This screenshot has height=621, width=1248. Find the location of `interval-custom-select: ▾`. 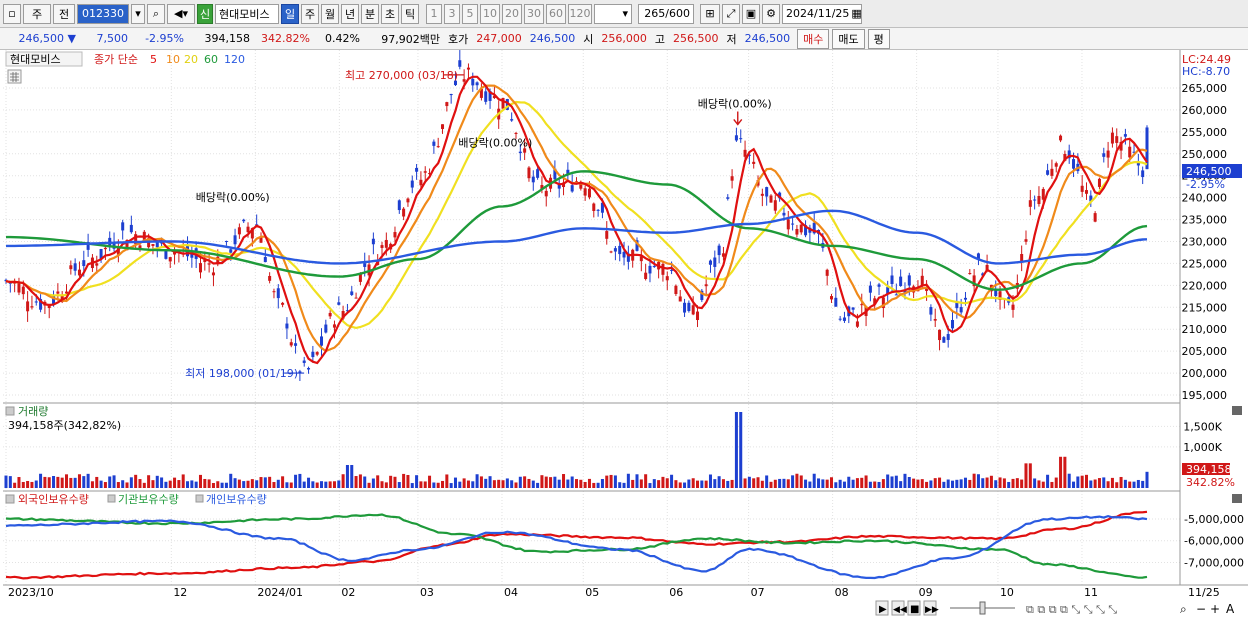

interval-custom-select: ▾ is located at coordinates (613, 13).